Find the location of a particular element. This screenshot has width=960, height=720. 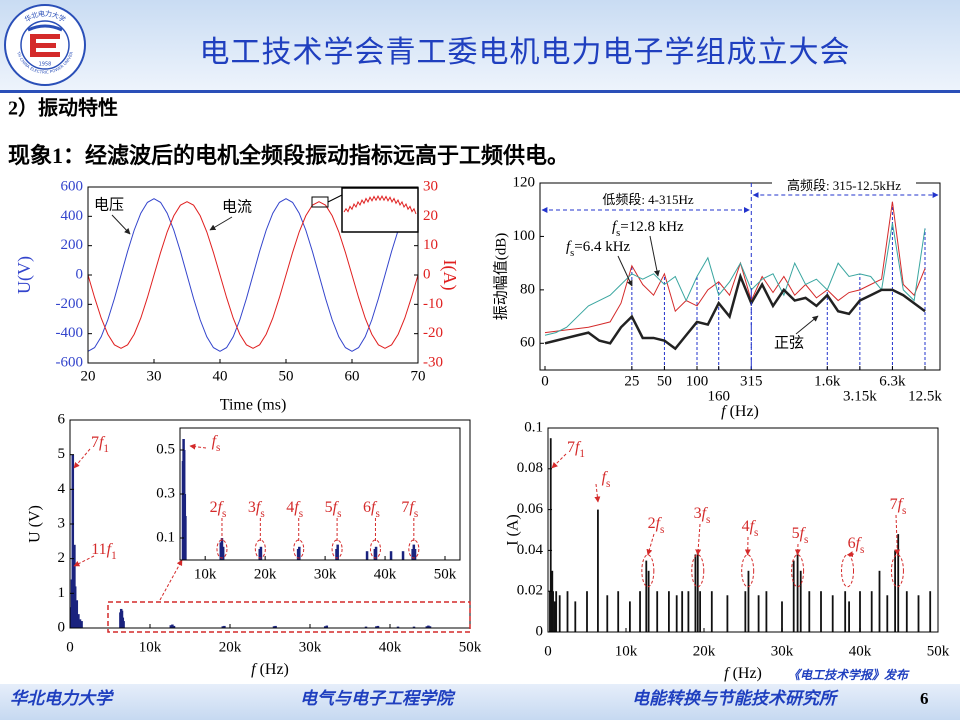

logo-cn: 华北电力大学 is located at coordinates (45, 16).